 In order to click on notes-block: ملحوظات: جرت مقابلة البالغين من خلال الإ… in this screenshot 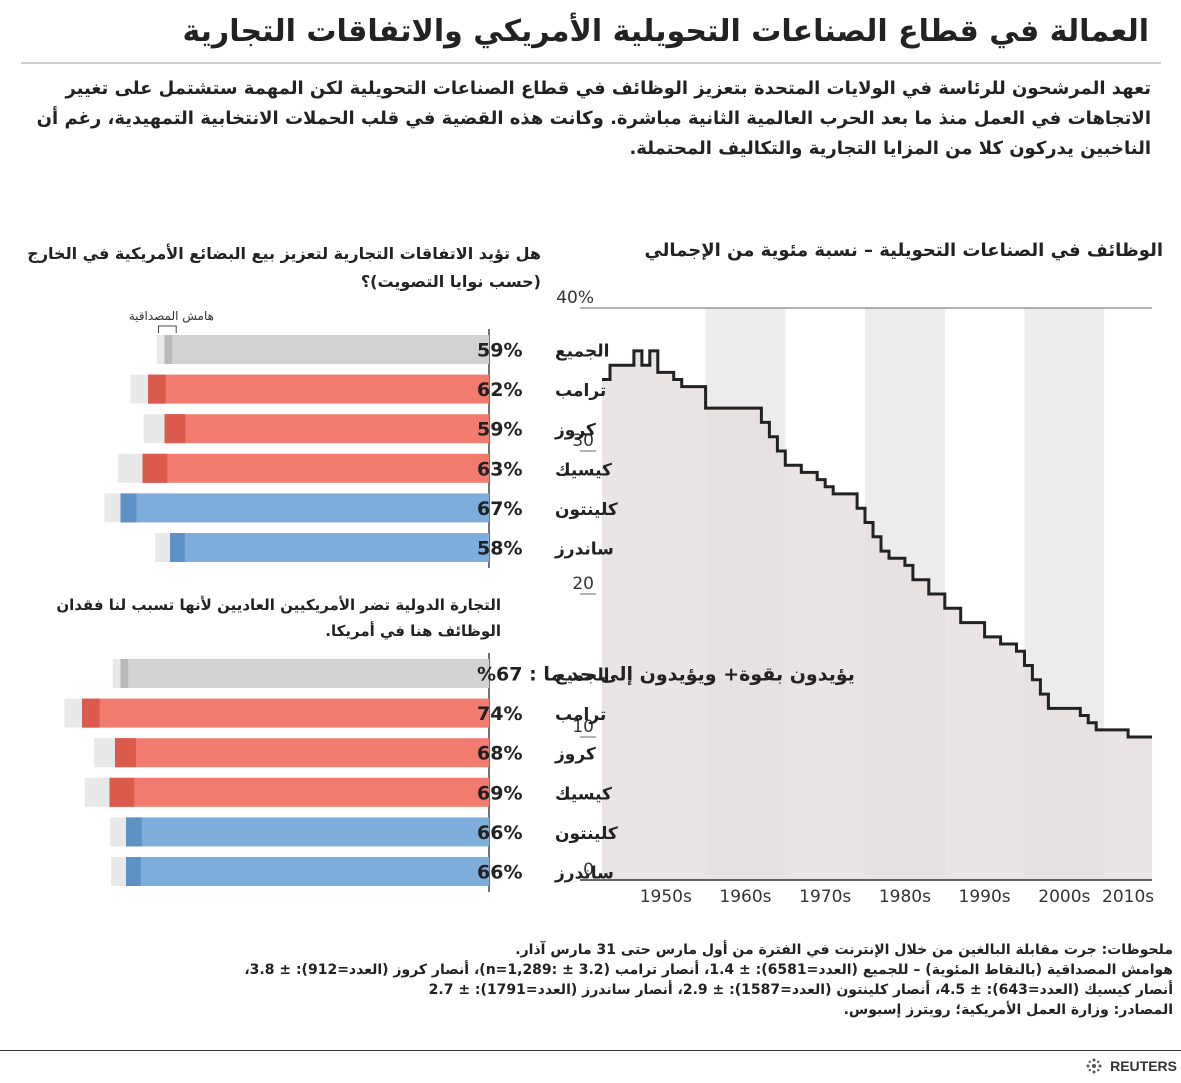, I will do `click(588, 980)`.